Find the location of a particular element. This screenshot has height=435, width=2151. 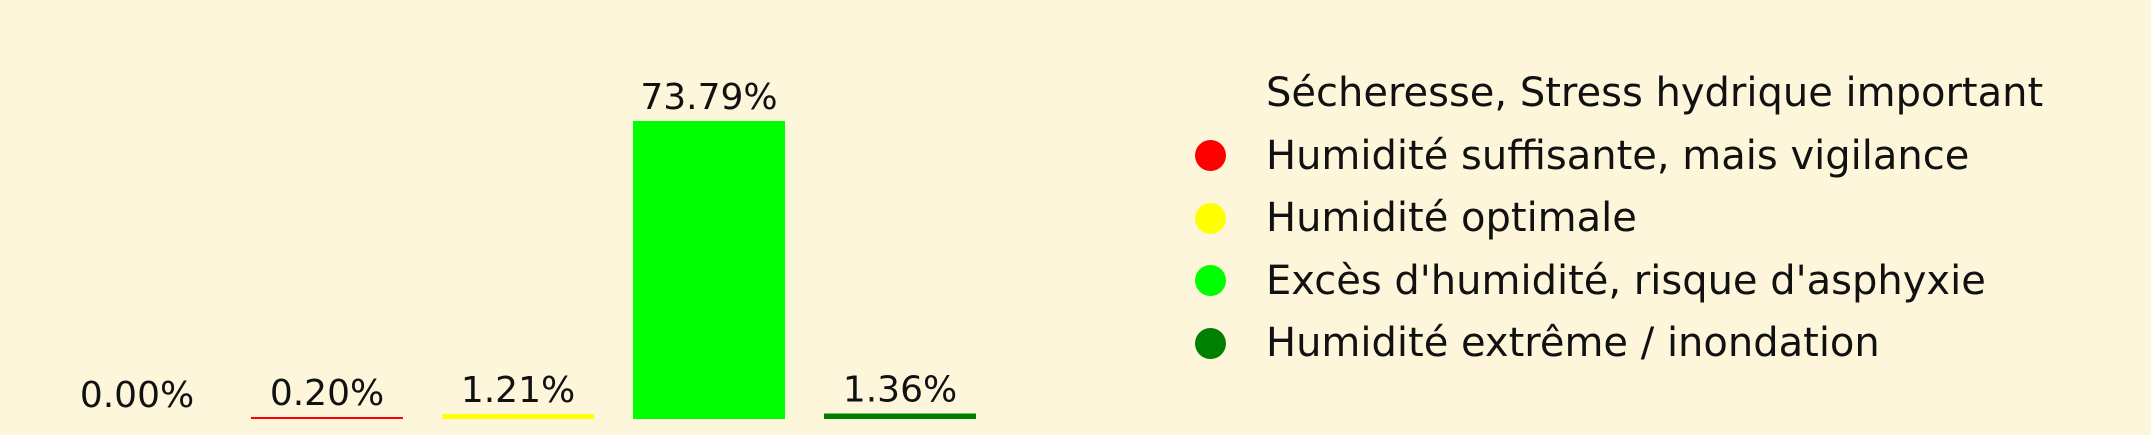

data-label-1: 0.00% is located at coordinates (137, 395).